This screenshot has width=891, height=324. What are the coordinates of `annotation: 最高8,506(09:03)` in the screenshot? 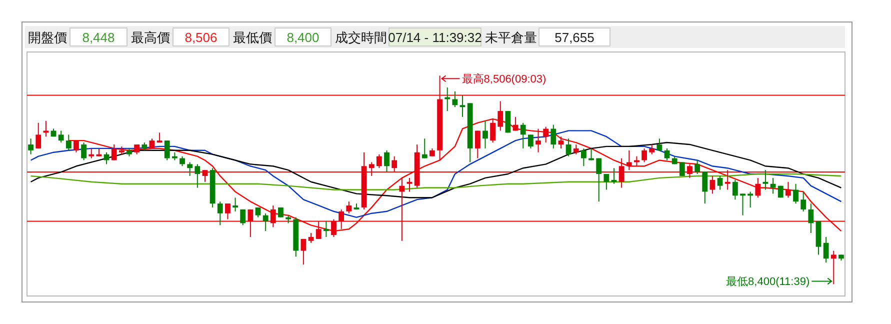 It's located at (504, 79).